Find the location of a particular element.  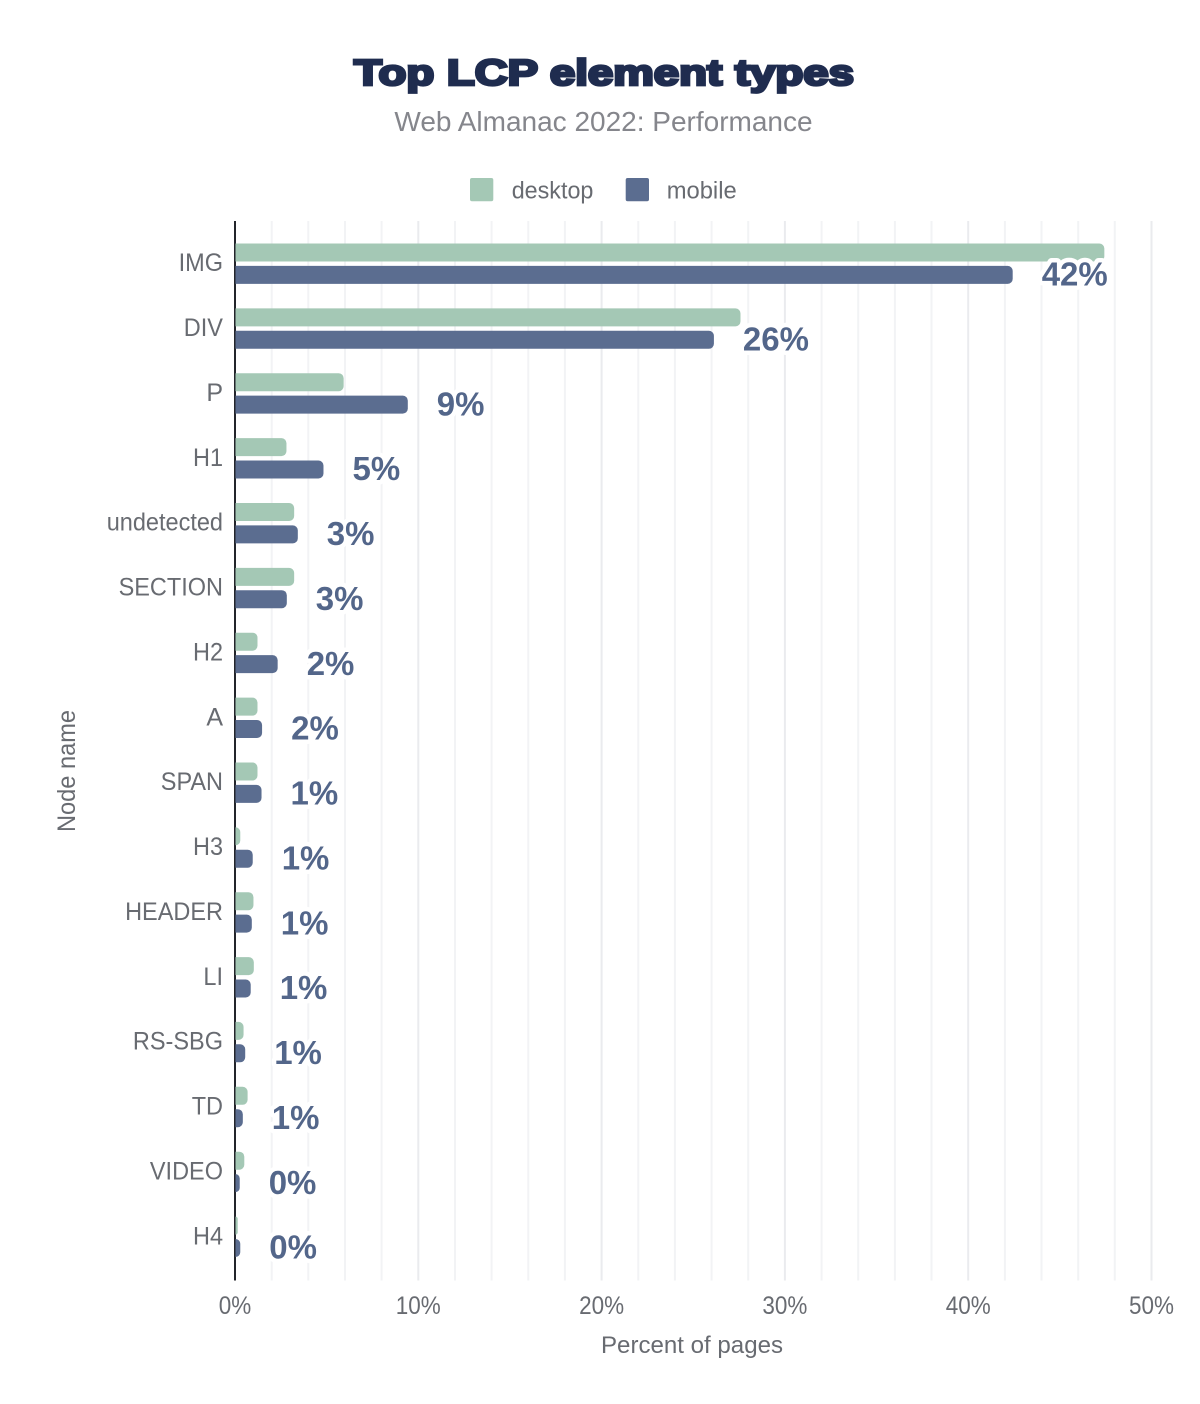

svg-text: H4 is located at coordinates (208, 1236).